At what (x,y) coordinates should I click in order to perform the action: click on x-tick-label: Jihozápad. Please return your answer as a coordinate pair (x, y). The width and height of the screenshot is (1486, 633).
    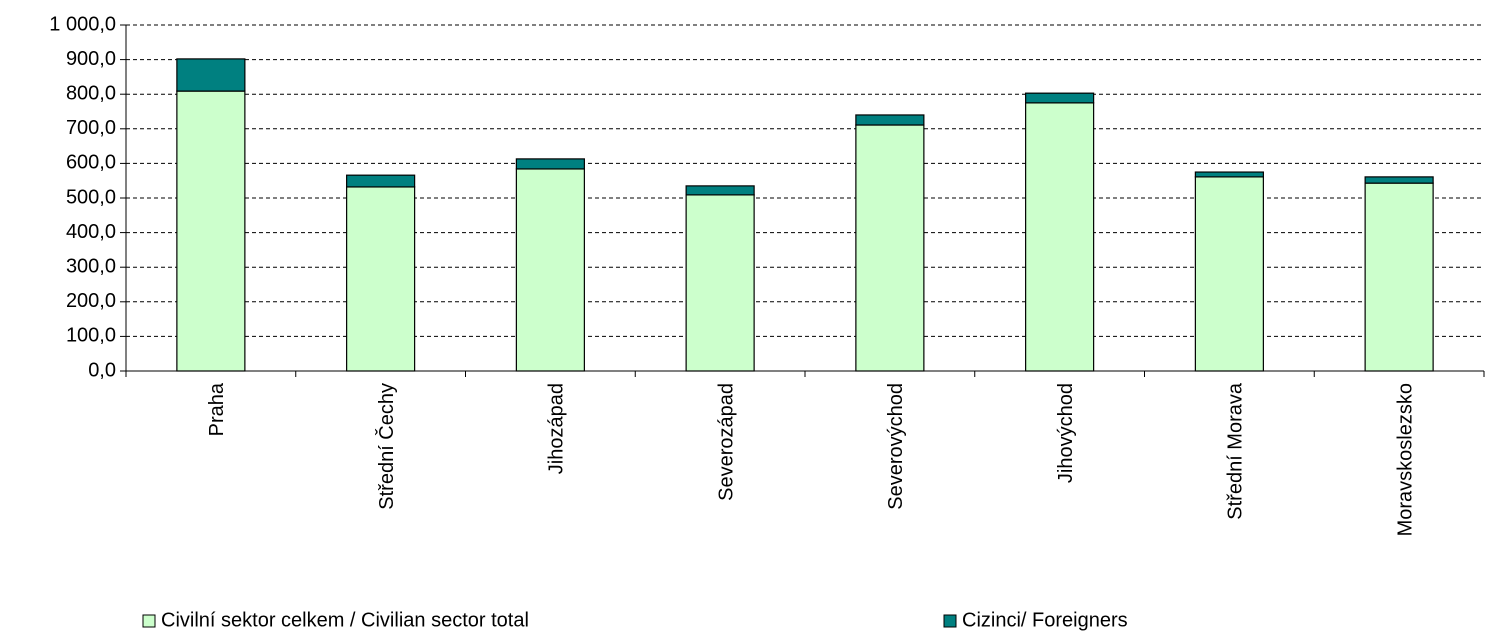
    Looking at the image, I should click on (557, 428).